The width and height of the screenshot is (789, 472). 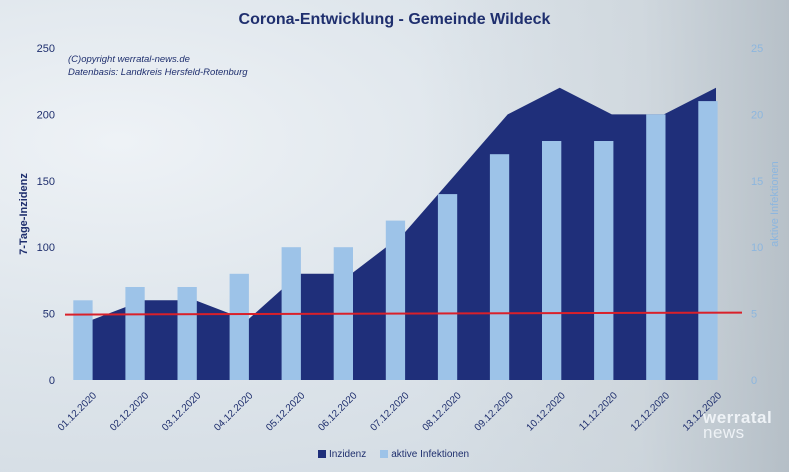 What do you see at coordinates (129, 411) in the screenshot?
I see `x-tick-label: 02.12.2020` at bounding box center [129, 411].